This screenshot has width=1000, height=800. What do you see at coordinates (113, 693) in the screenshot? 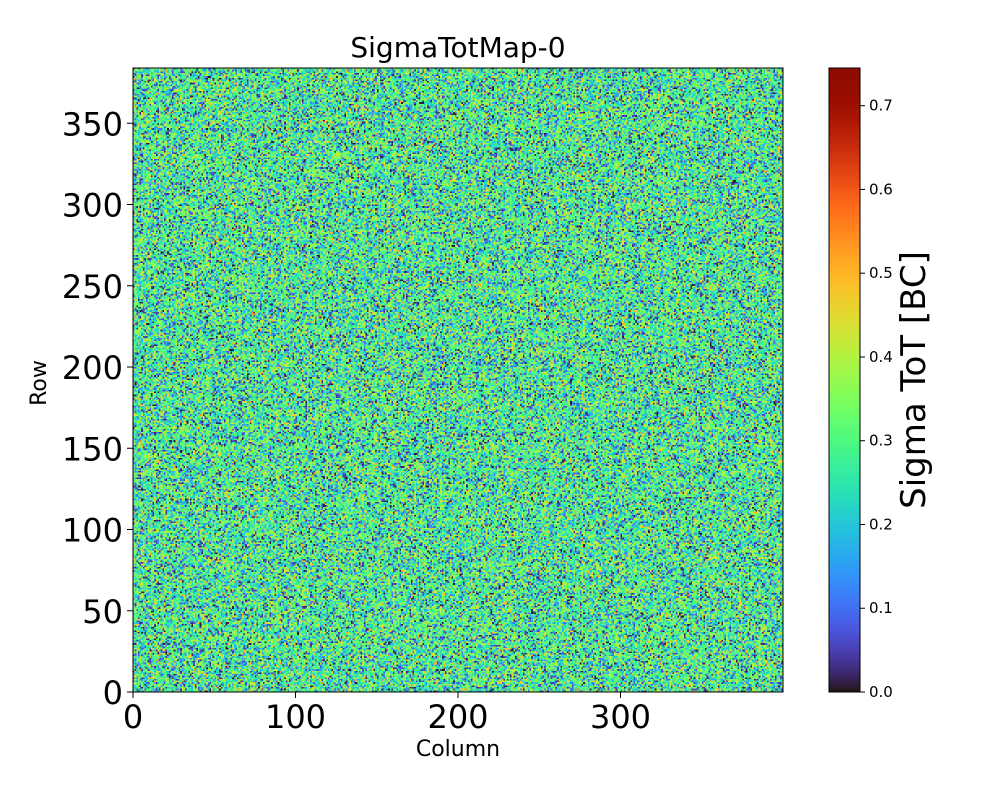
I see `y-tick-label: 0` at bounding box center [113, 693].